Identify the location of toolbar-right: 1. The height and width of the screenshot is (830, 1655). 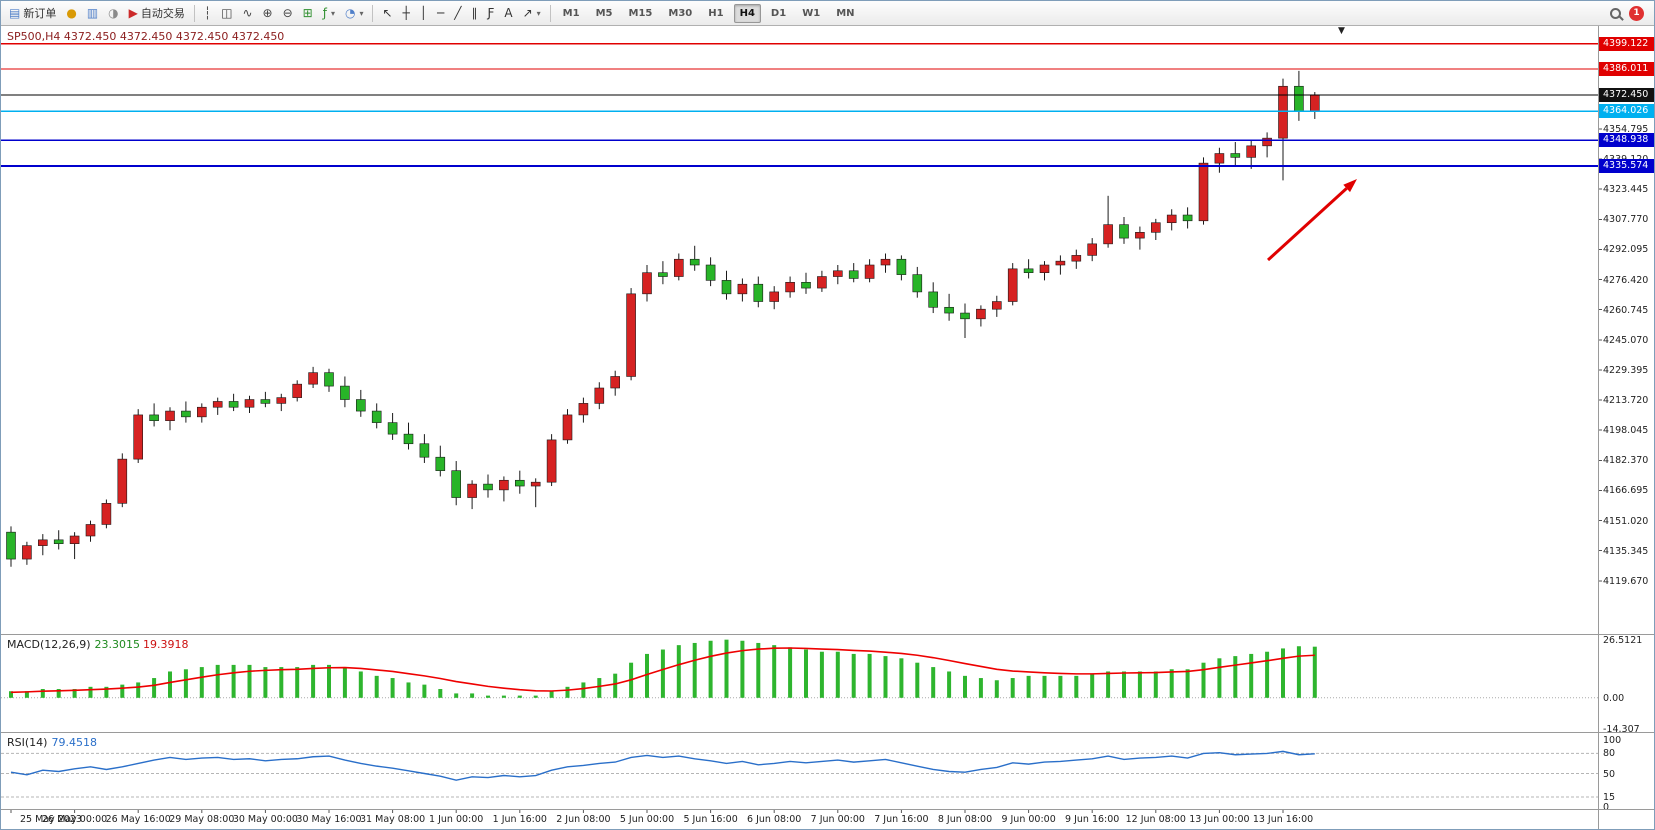
(1631, 13).